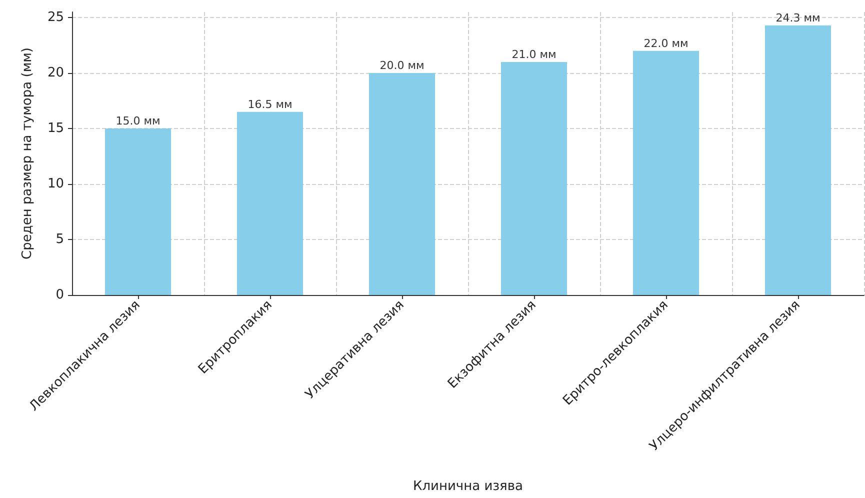 This screenshot has height=498, width=865. What do you see at coordinates (402, 65) in the screenshot?
I see `data-label: 20.0 мм` at bounding box center [402, 65].